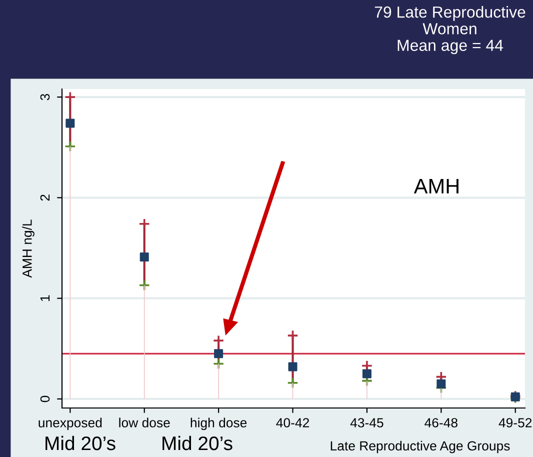 The image size is (533, 457). Describe the element at coordinates (218, 424) in the screenshot. I see `x-tick-label: high dose` at that location.